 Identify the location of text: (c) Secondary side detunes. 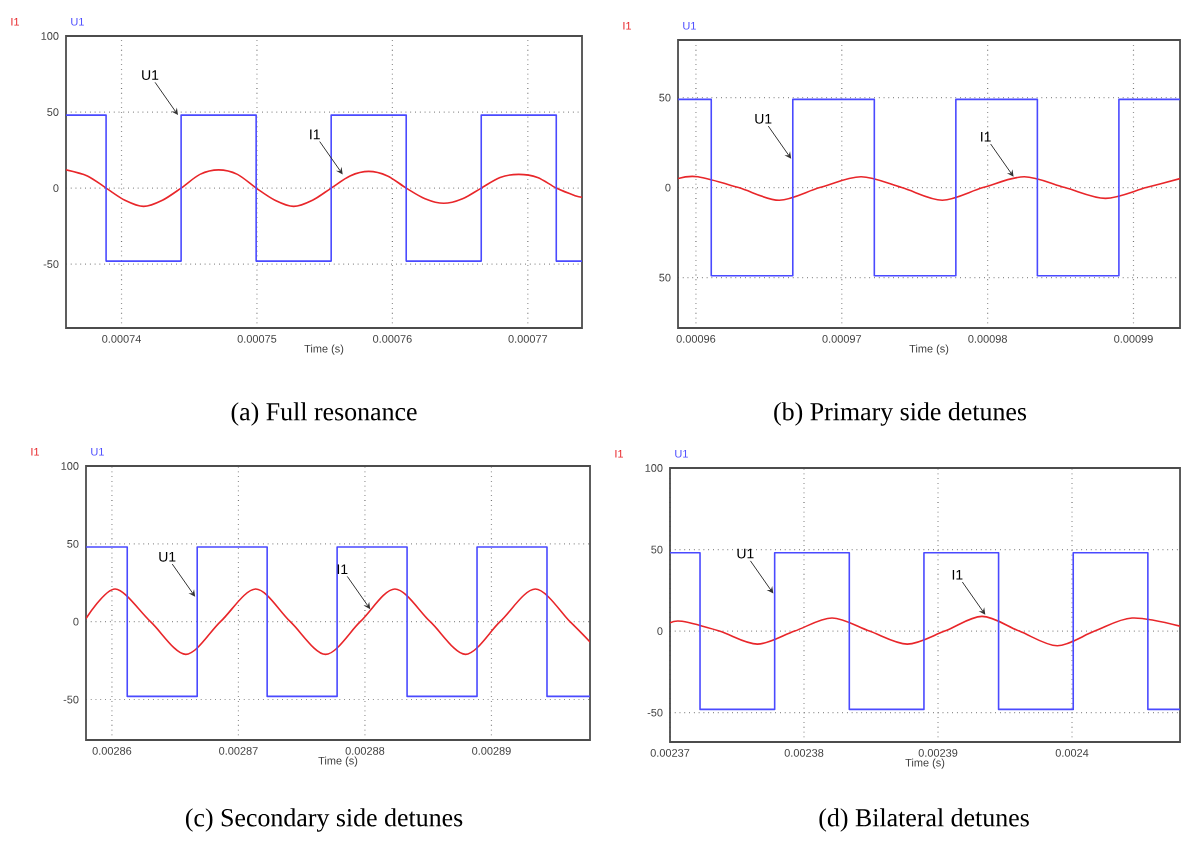
(324, 820).